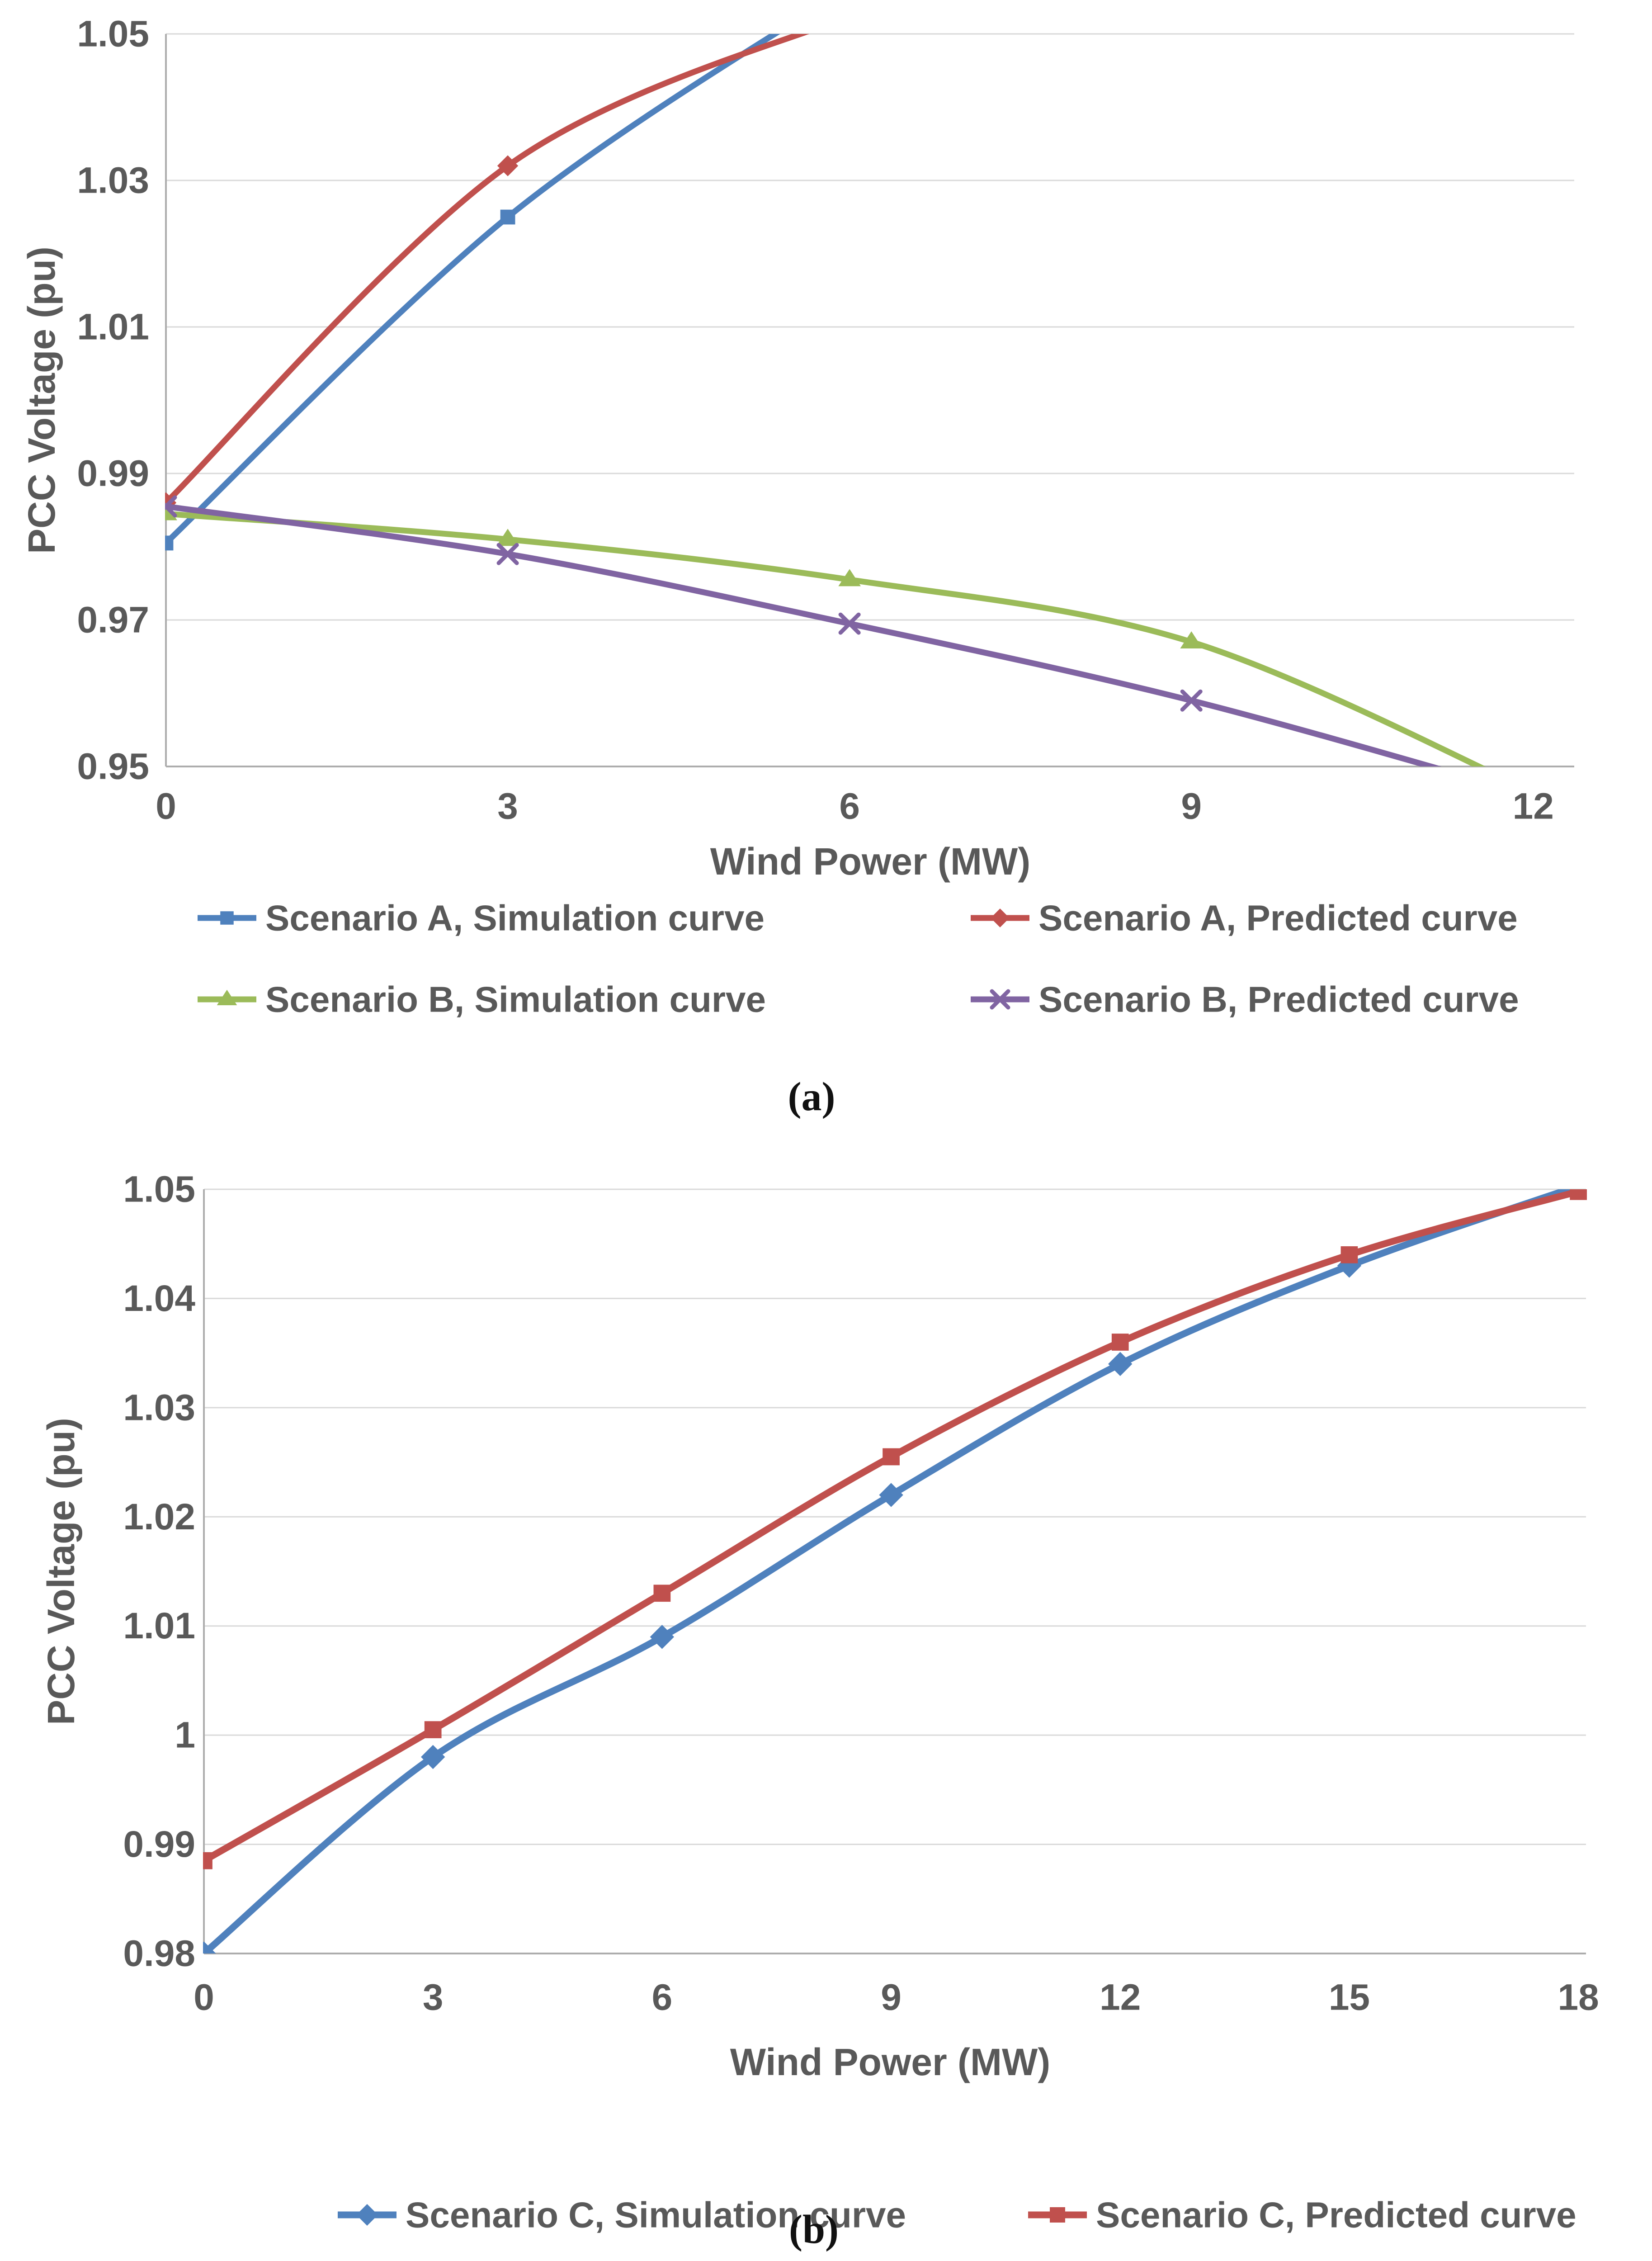 Image resolution: width=1652 pixels, height=2261 pixels. I want to click on legend-item-scenario-c-simulation-curve: Scenario C, Simulation curve, so click(622, 2215).